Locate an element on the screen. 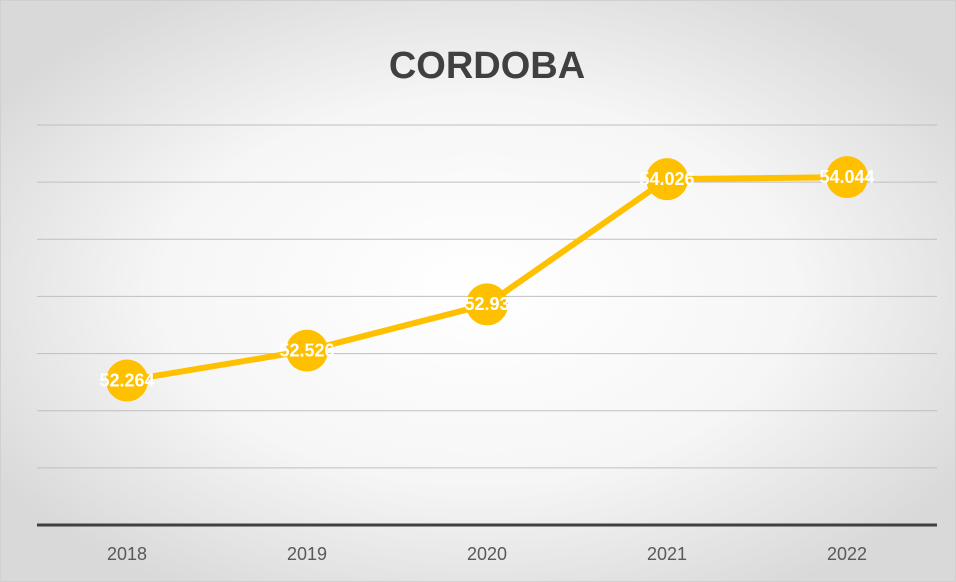  x-tick-label: 2019 is located at coordinates (307, 554).